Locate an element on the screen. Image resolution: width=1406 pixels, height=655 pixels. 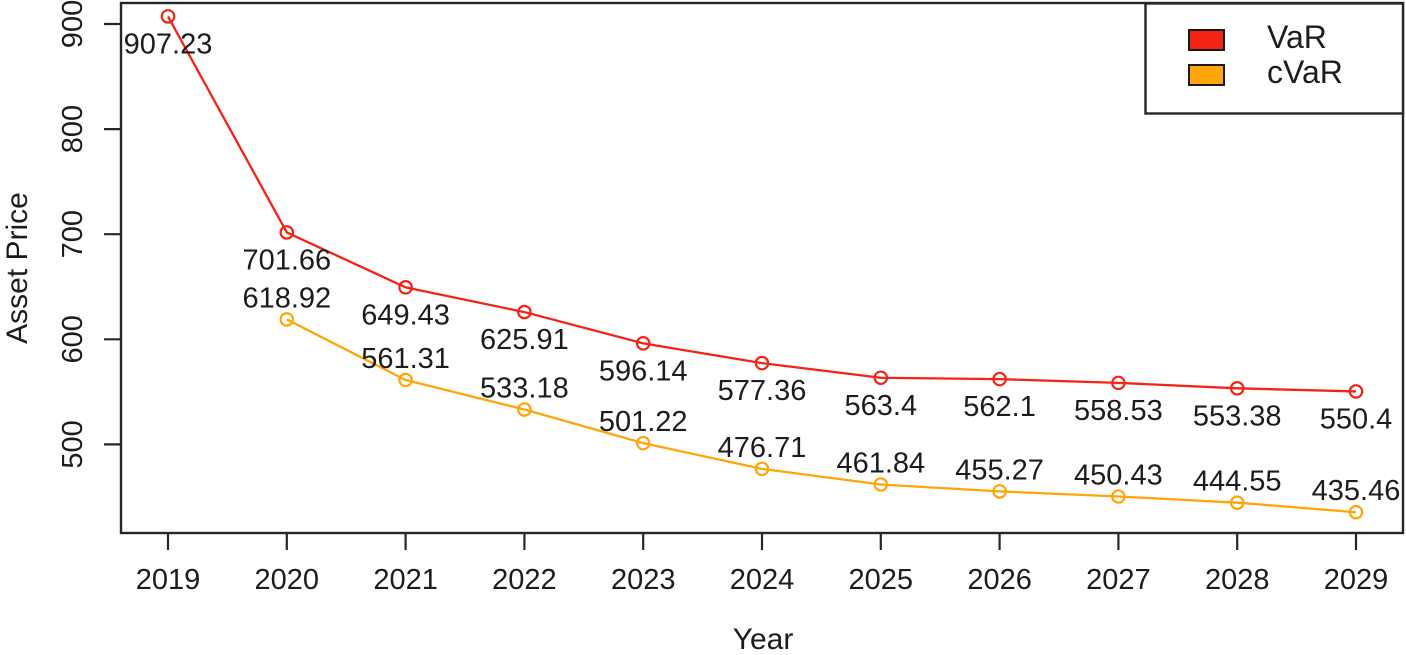
y-tick-label: 600 is located at coordinates (73, 339).